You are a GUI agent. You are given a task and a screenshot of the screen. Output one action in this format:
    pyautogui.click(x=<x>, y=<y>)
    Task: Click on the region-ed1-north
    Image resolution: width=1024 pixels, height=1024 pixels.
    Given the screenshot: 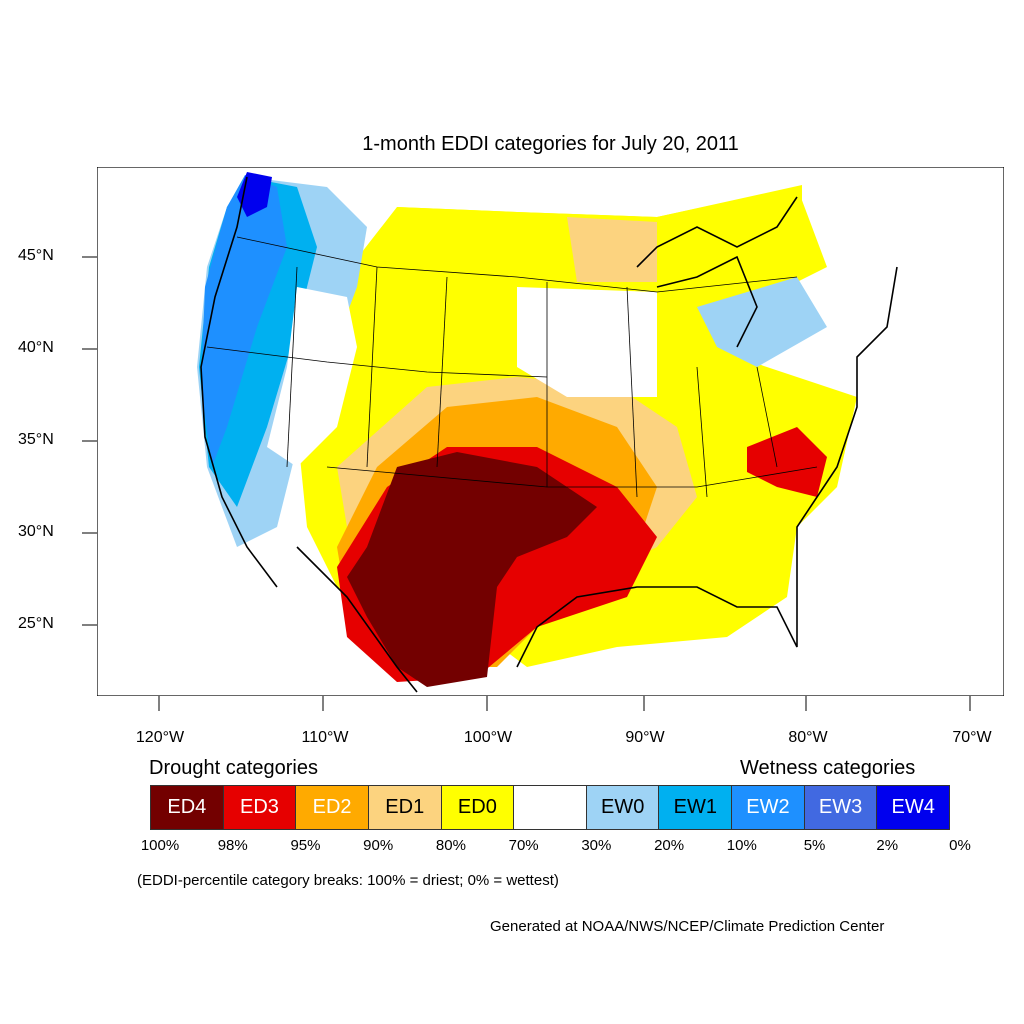 What is the action you would take?
    pyautogui.click(x=612, y=249)
    